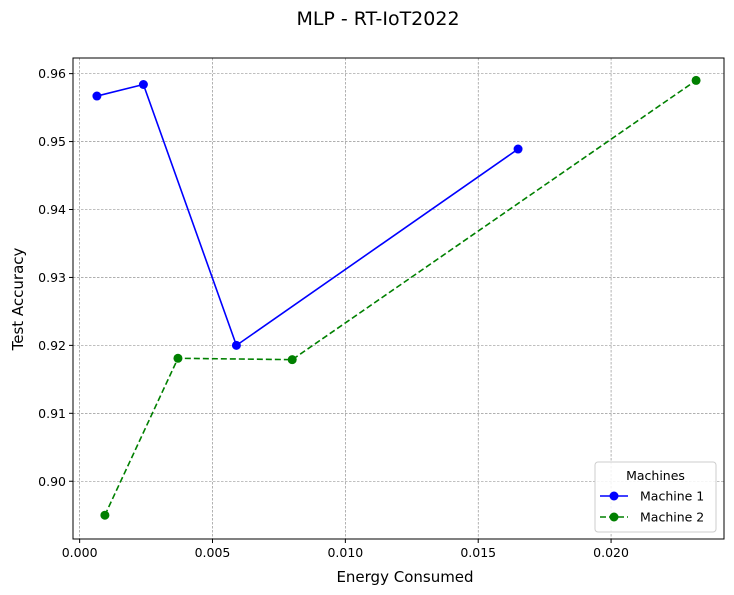 The height and width of the screenshot is (595, 734). I want to click on y-tick-label: 0.96, so click(52, 73).